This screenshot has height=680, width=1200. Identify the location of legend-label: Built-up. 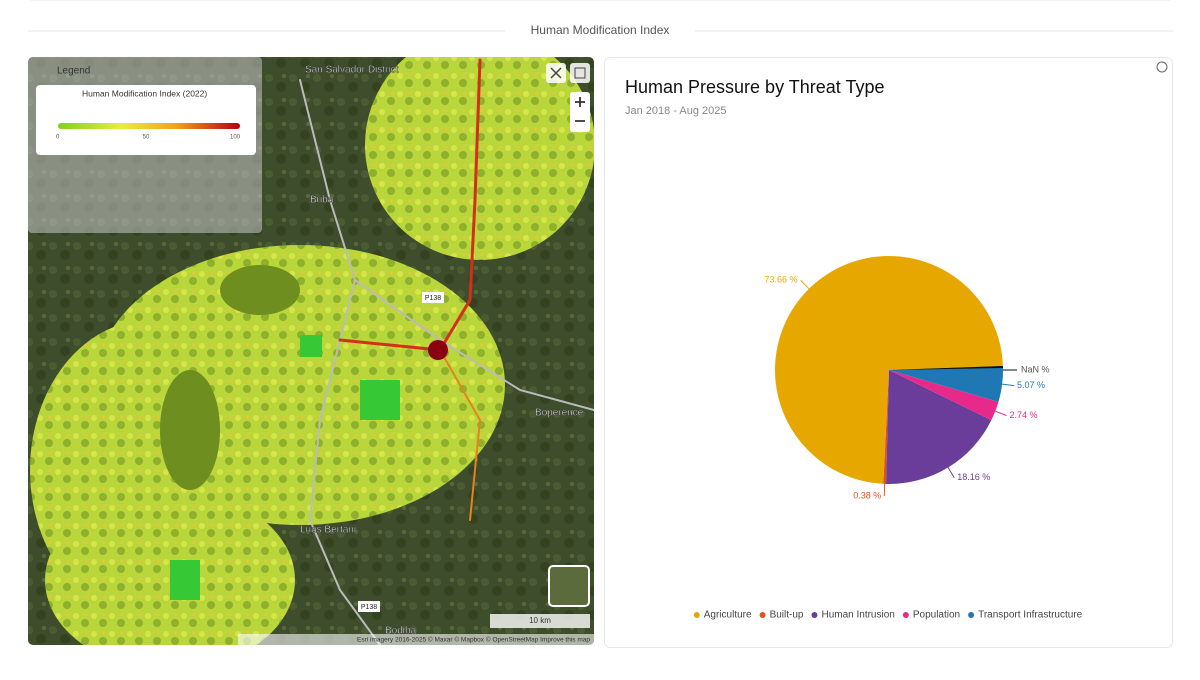
(787, 615).